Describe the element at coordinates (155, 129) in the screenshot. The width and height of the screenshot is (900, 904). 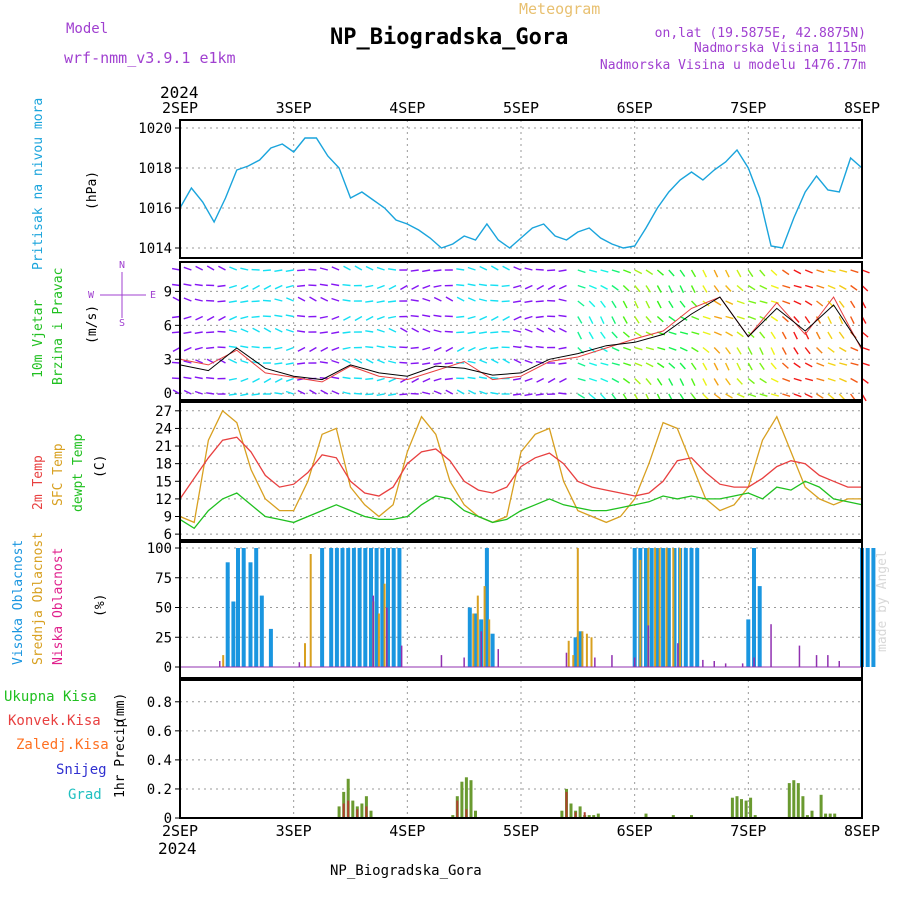
I see `pressure-ytick-label: 1020` at that location.